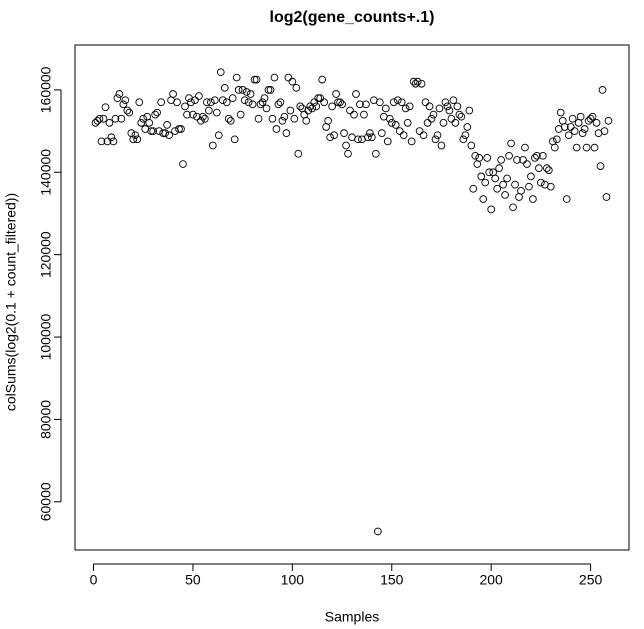  What do you see at coordinates (46, 254) in the screenshot?
I see `y-tick-label: 120000` at bounding box center [46, 254].